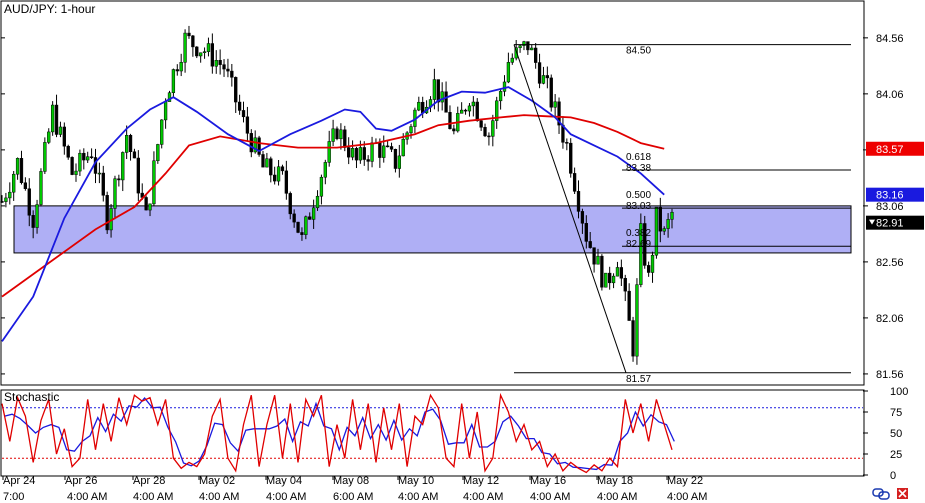 The image size is (925, 503). I want to click on link-icon, so click(881, 494).